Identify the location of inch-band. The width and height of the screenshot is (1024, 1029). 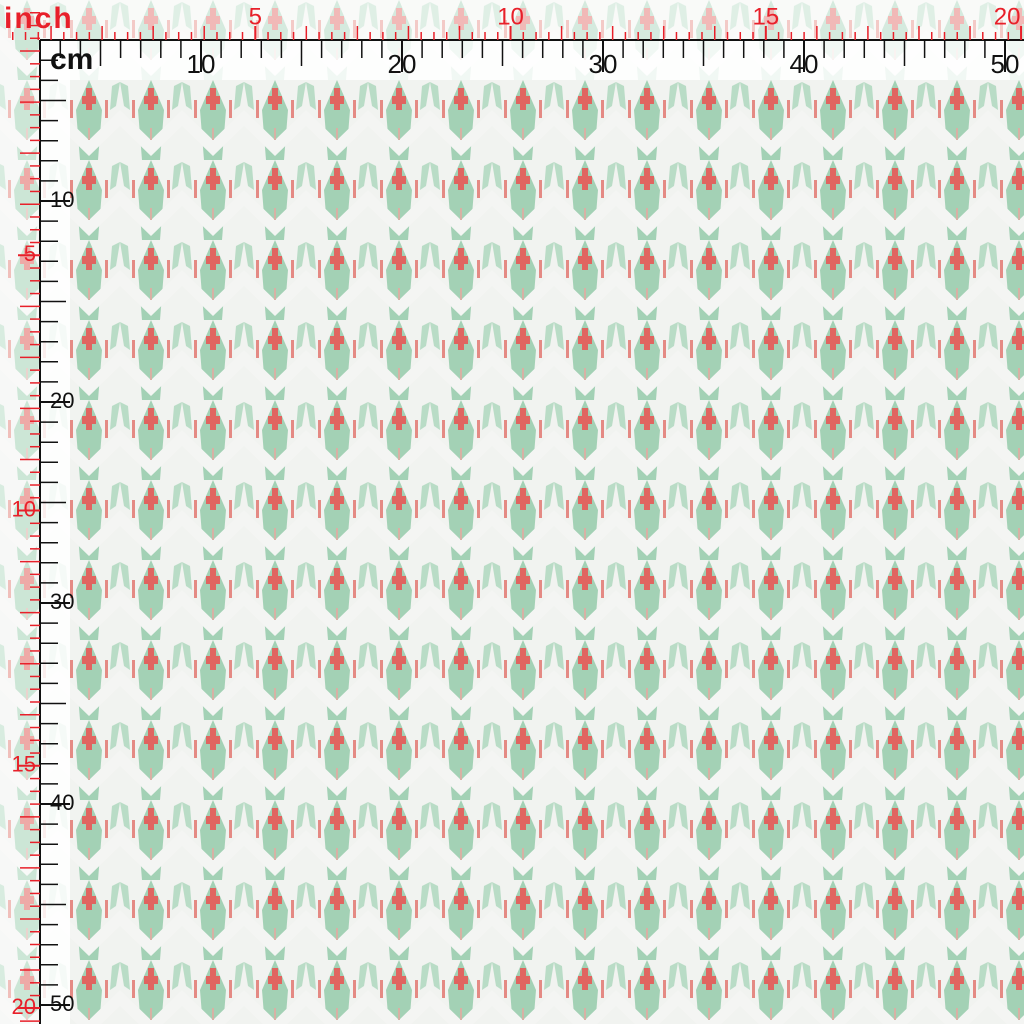
(512, 20).